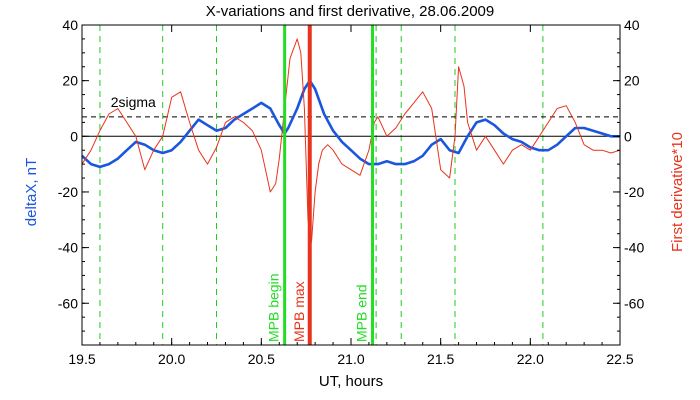  What do you see at coordinates (350, 359) in the screenshot?
I see `x-tick-label: 21.0` at bounding box center [350, 359].